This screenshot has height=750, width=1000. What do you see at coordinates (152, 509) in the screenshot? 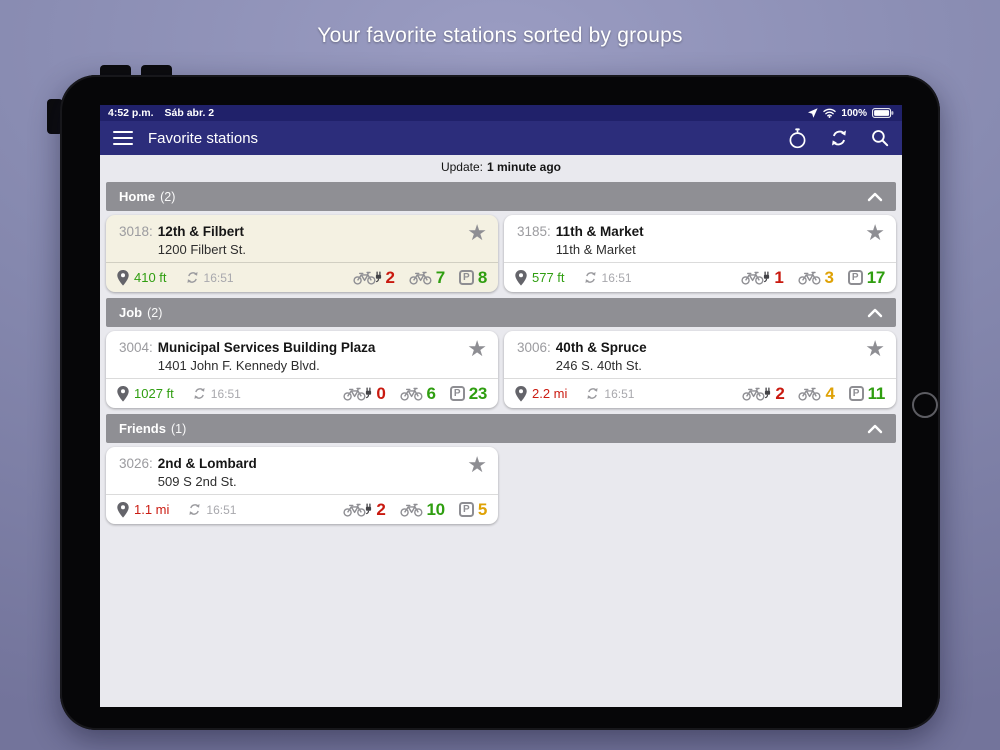
I see `station-distance: 1.1 mi` at bounding box center [152, 509].